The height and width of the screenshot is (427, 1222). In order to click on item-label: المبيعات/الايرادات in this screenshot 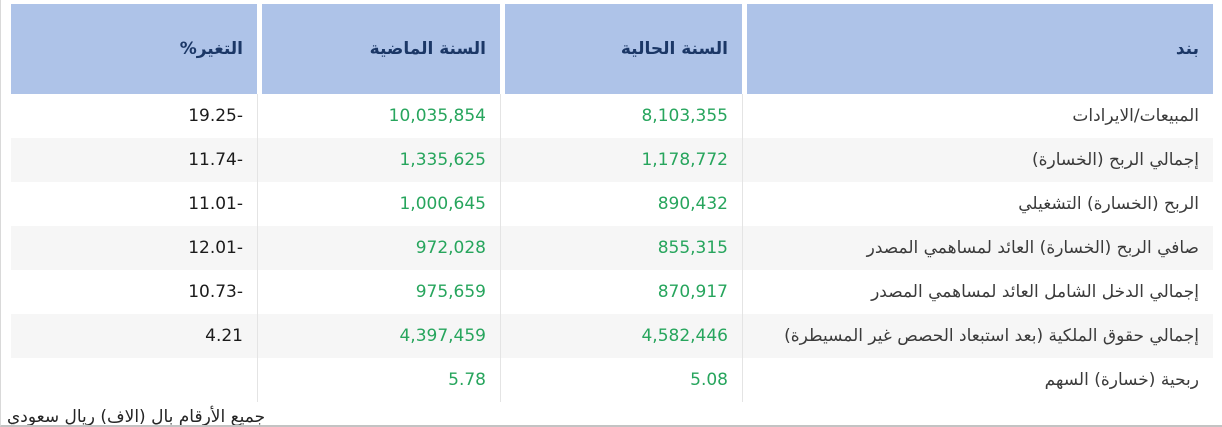, I will do `click(977, 116)`.